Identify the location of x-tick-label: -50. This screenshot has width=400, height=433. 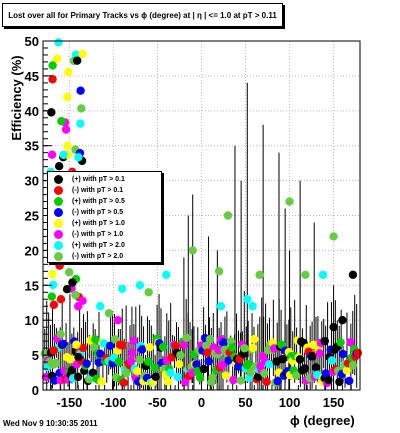
(157, 402).